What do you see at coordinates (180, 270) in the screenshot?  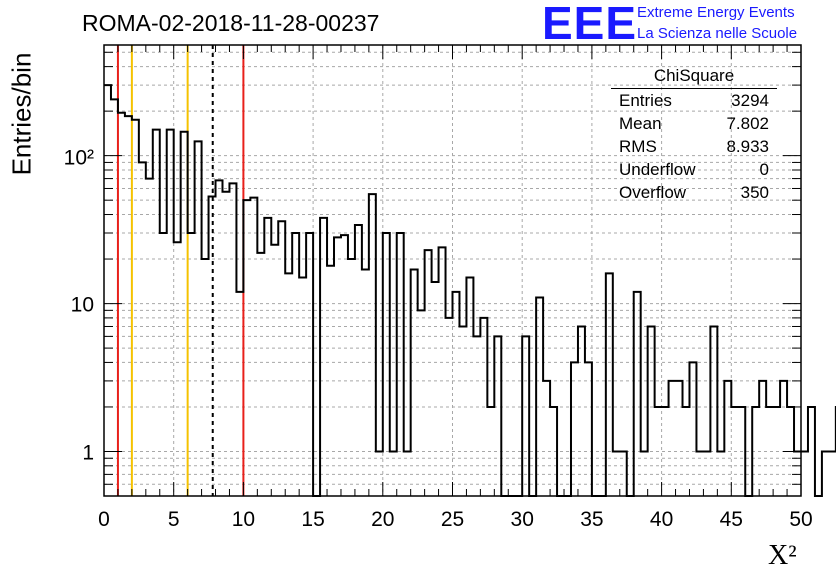 I see `reference-lines` at bounding box center [180, 270].